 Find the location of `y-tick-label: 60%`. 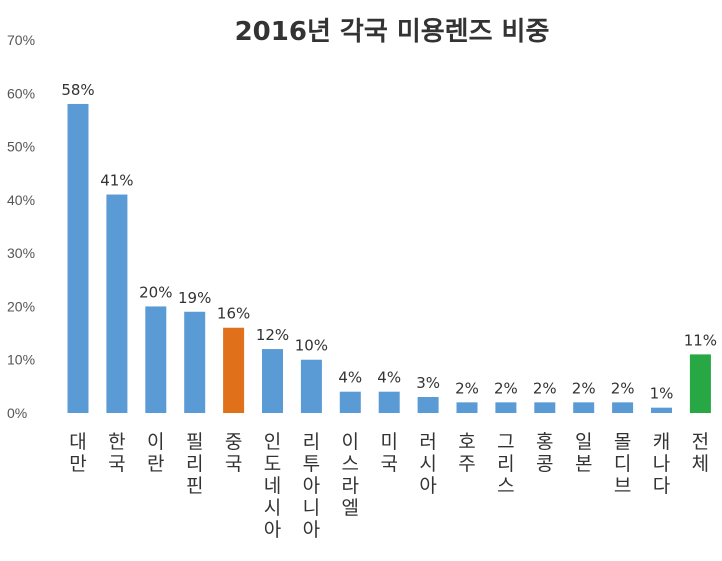

y-tick-label: 60% is located at coordinates (21, 93).